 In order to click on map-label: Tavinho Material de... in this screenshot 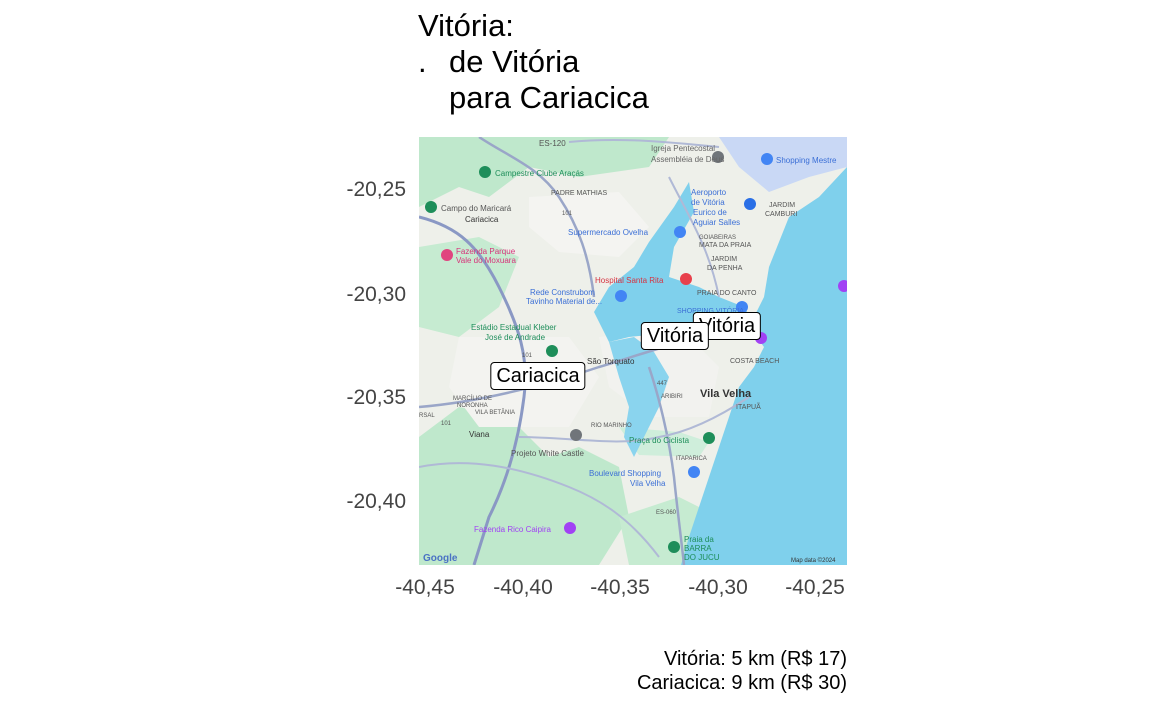, I will do `click(564, 301)`.